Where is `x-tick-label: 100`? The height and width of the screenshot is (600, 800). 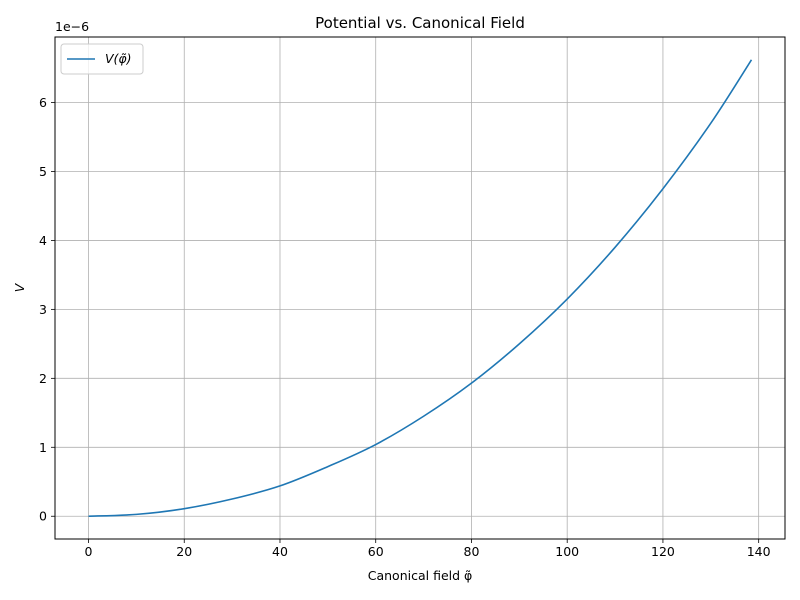 x-tick-label: 100 is located at coordinates (567, 551).